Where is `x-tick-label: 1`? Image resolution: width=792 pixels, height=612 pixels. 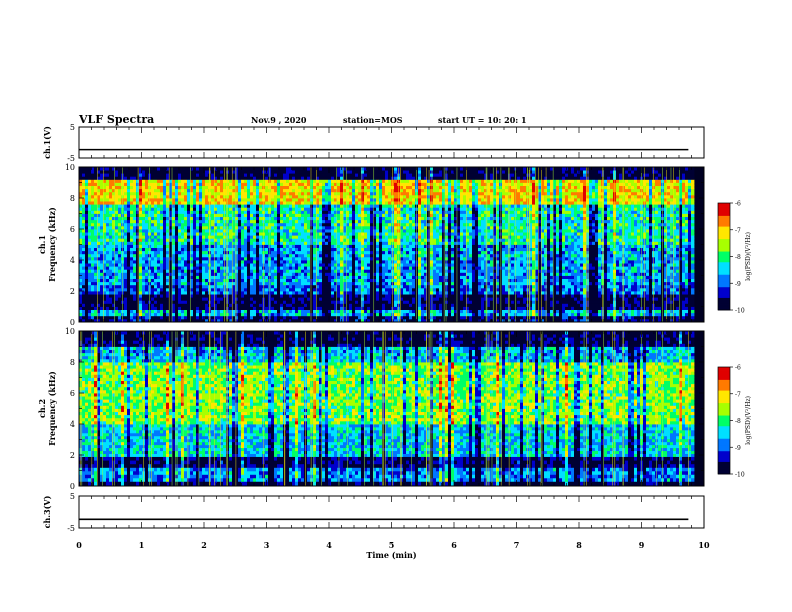 x-tick-label: 1 is located at coordinates (142, 545).